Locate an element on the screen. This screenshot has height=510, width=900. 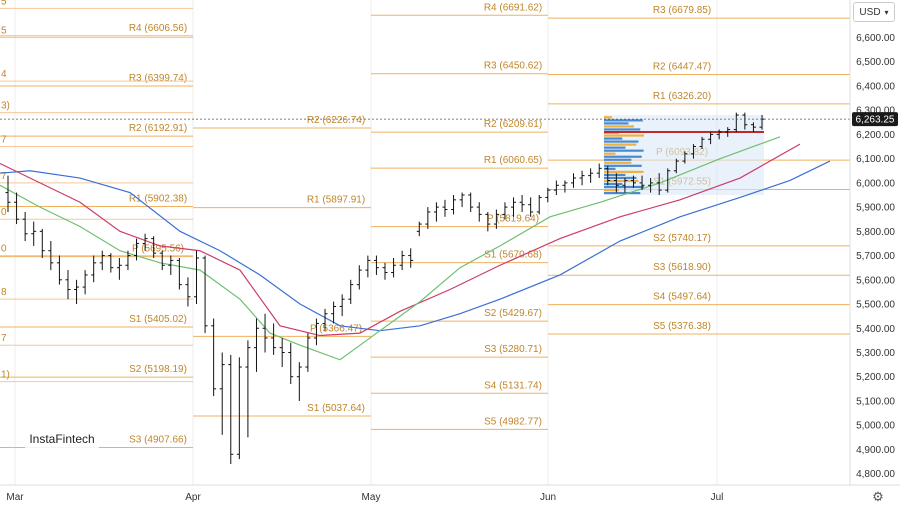
price-tick-label: 5,300.00 is located at coordinates (875, 353).